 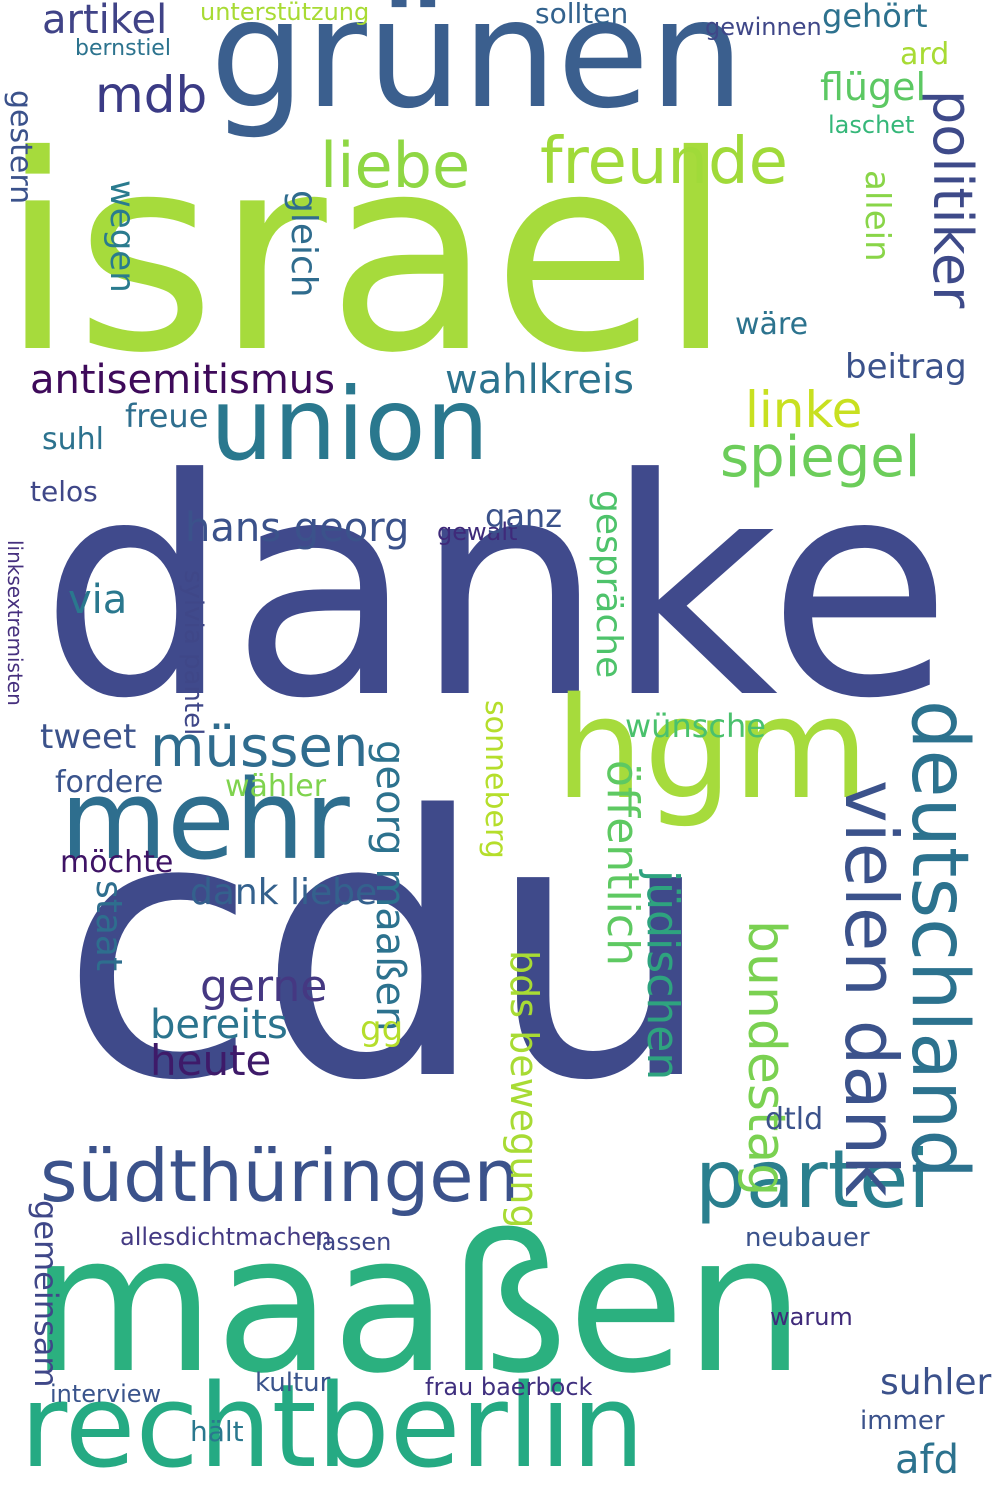 What do you see at coordinates (477, 532) in the screenshot?
I see `word: gewalt` at bounding box center [477, 532].